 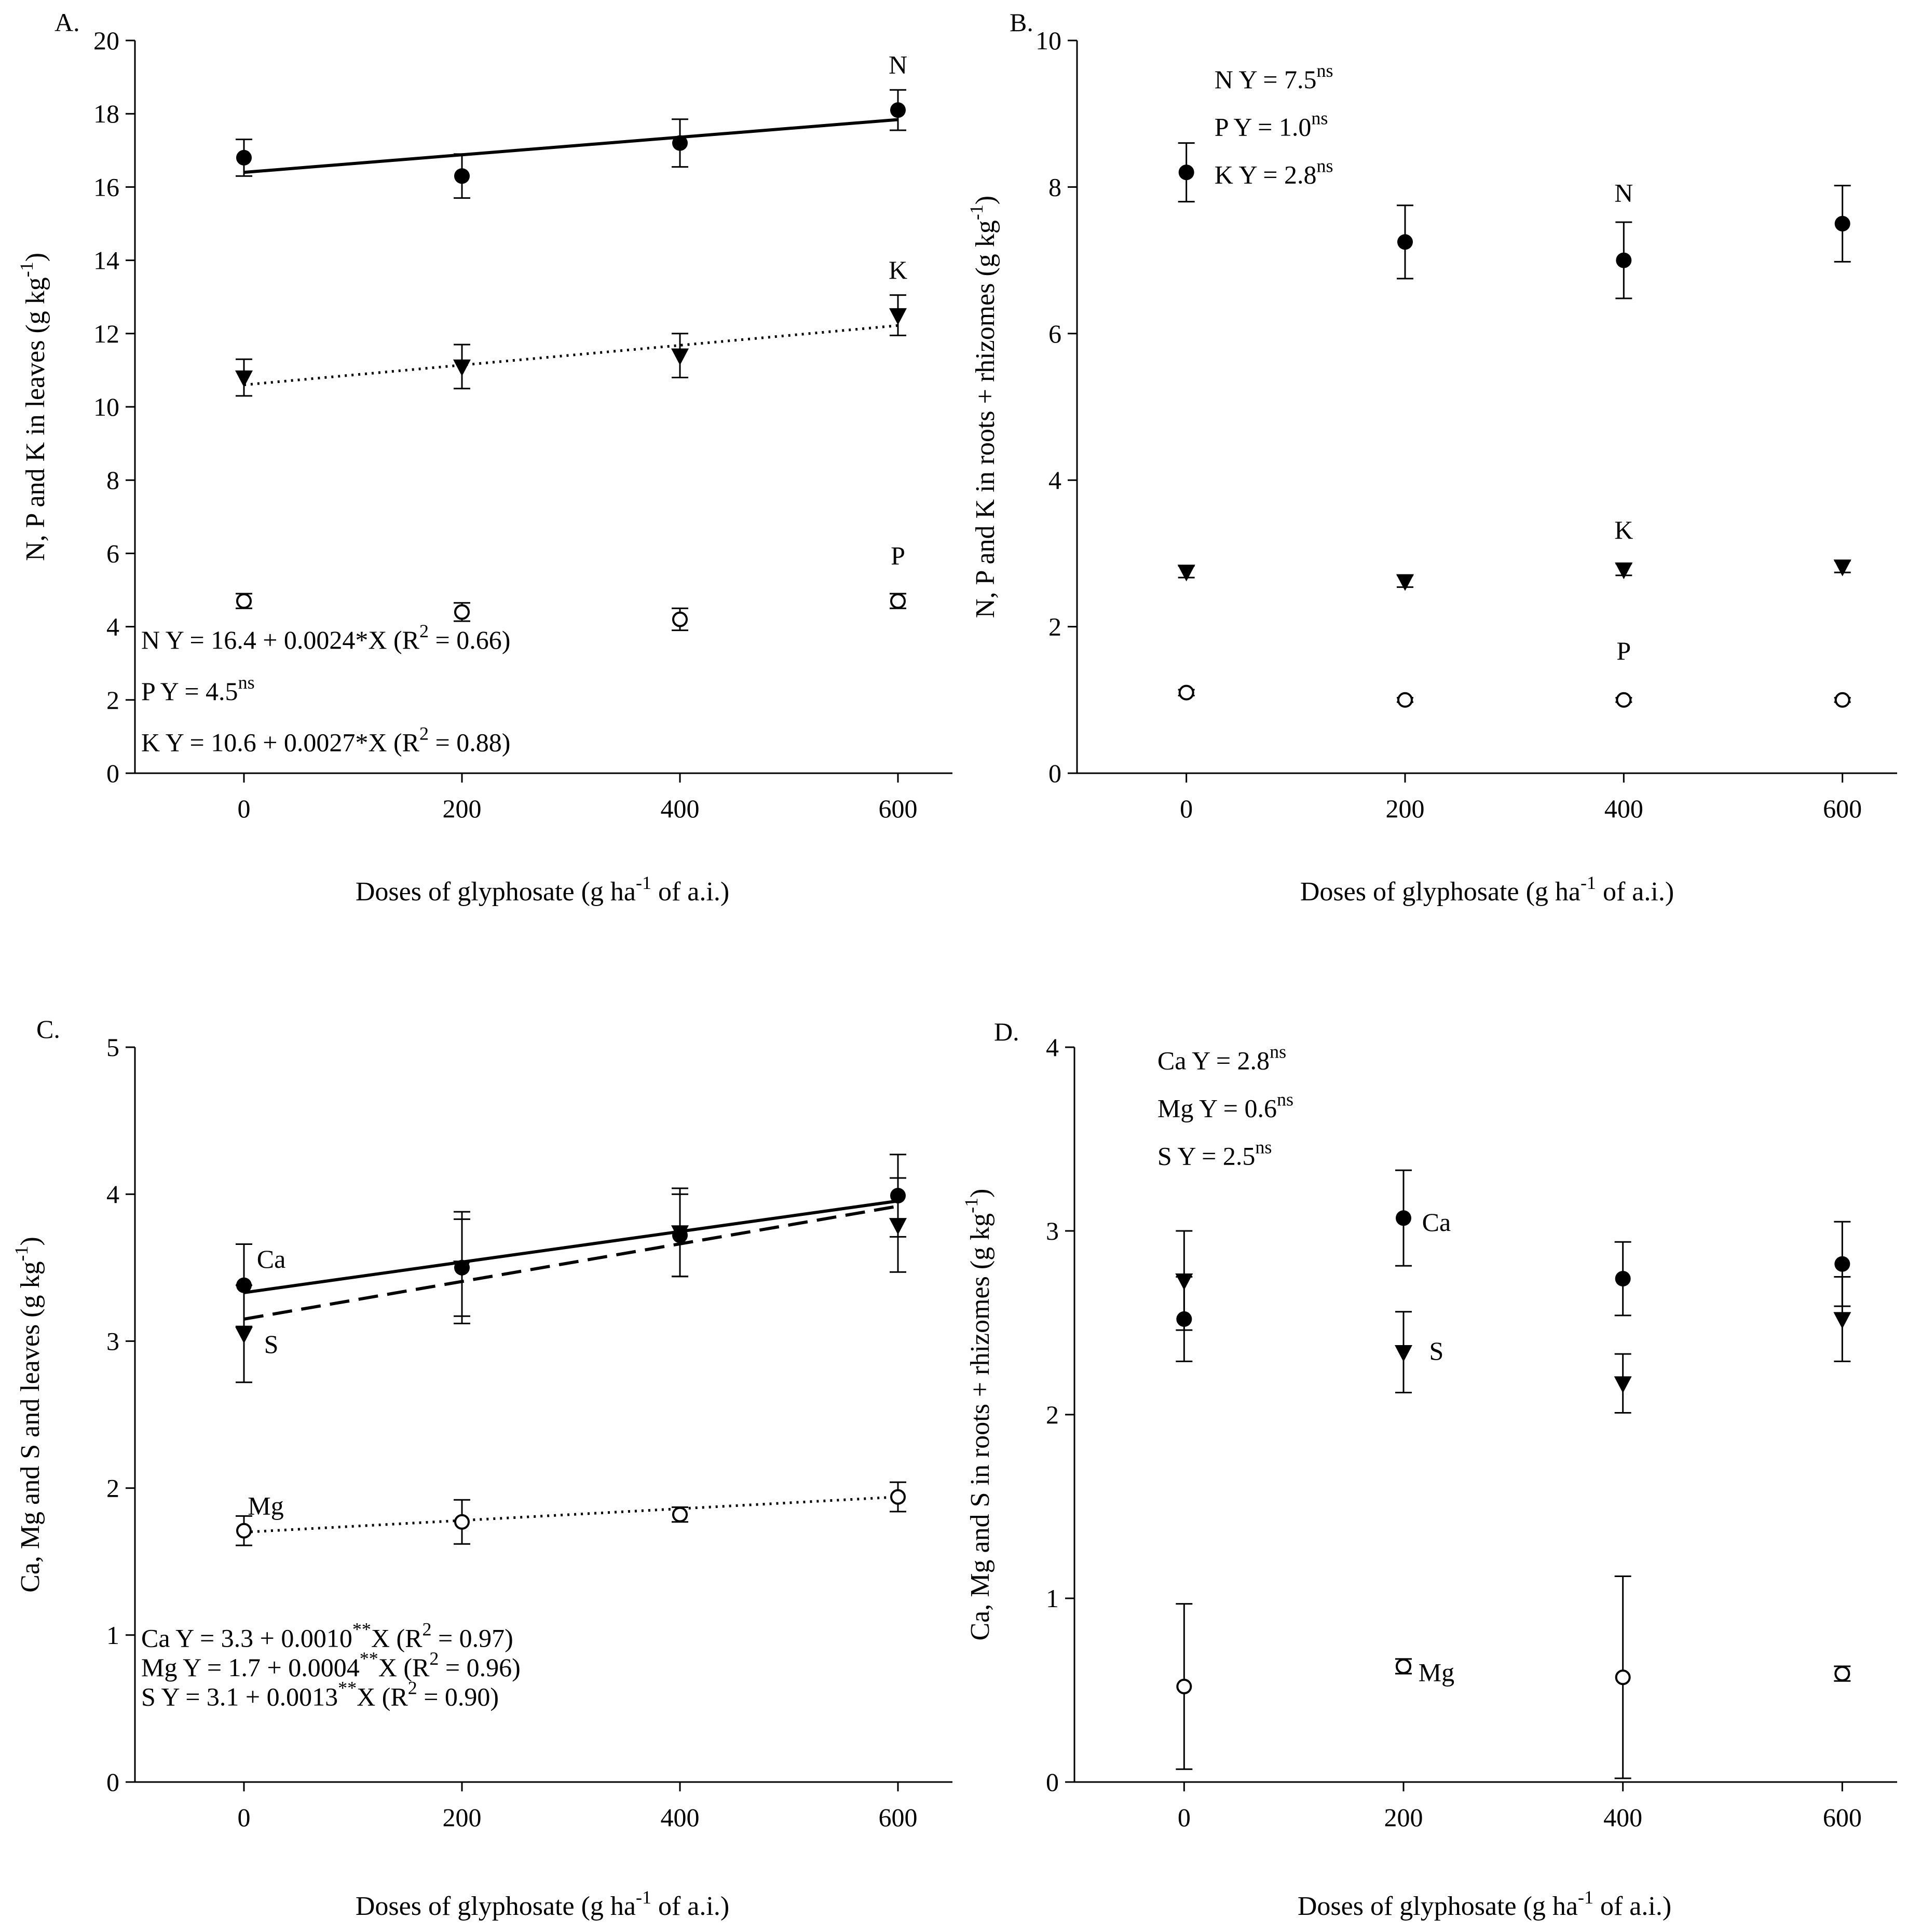 I want to click on x-axis-label-part: of a.i.), so click(x=1632, y=1906).